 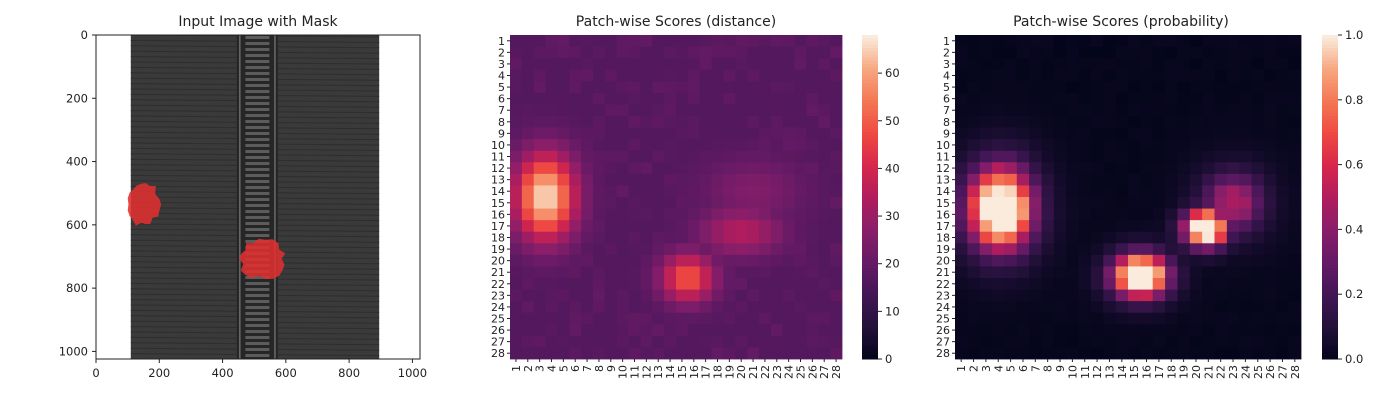 I want to click on zipper-tooth, so click(x=257, y=37).